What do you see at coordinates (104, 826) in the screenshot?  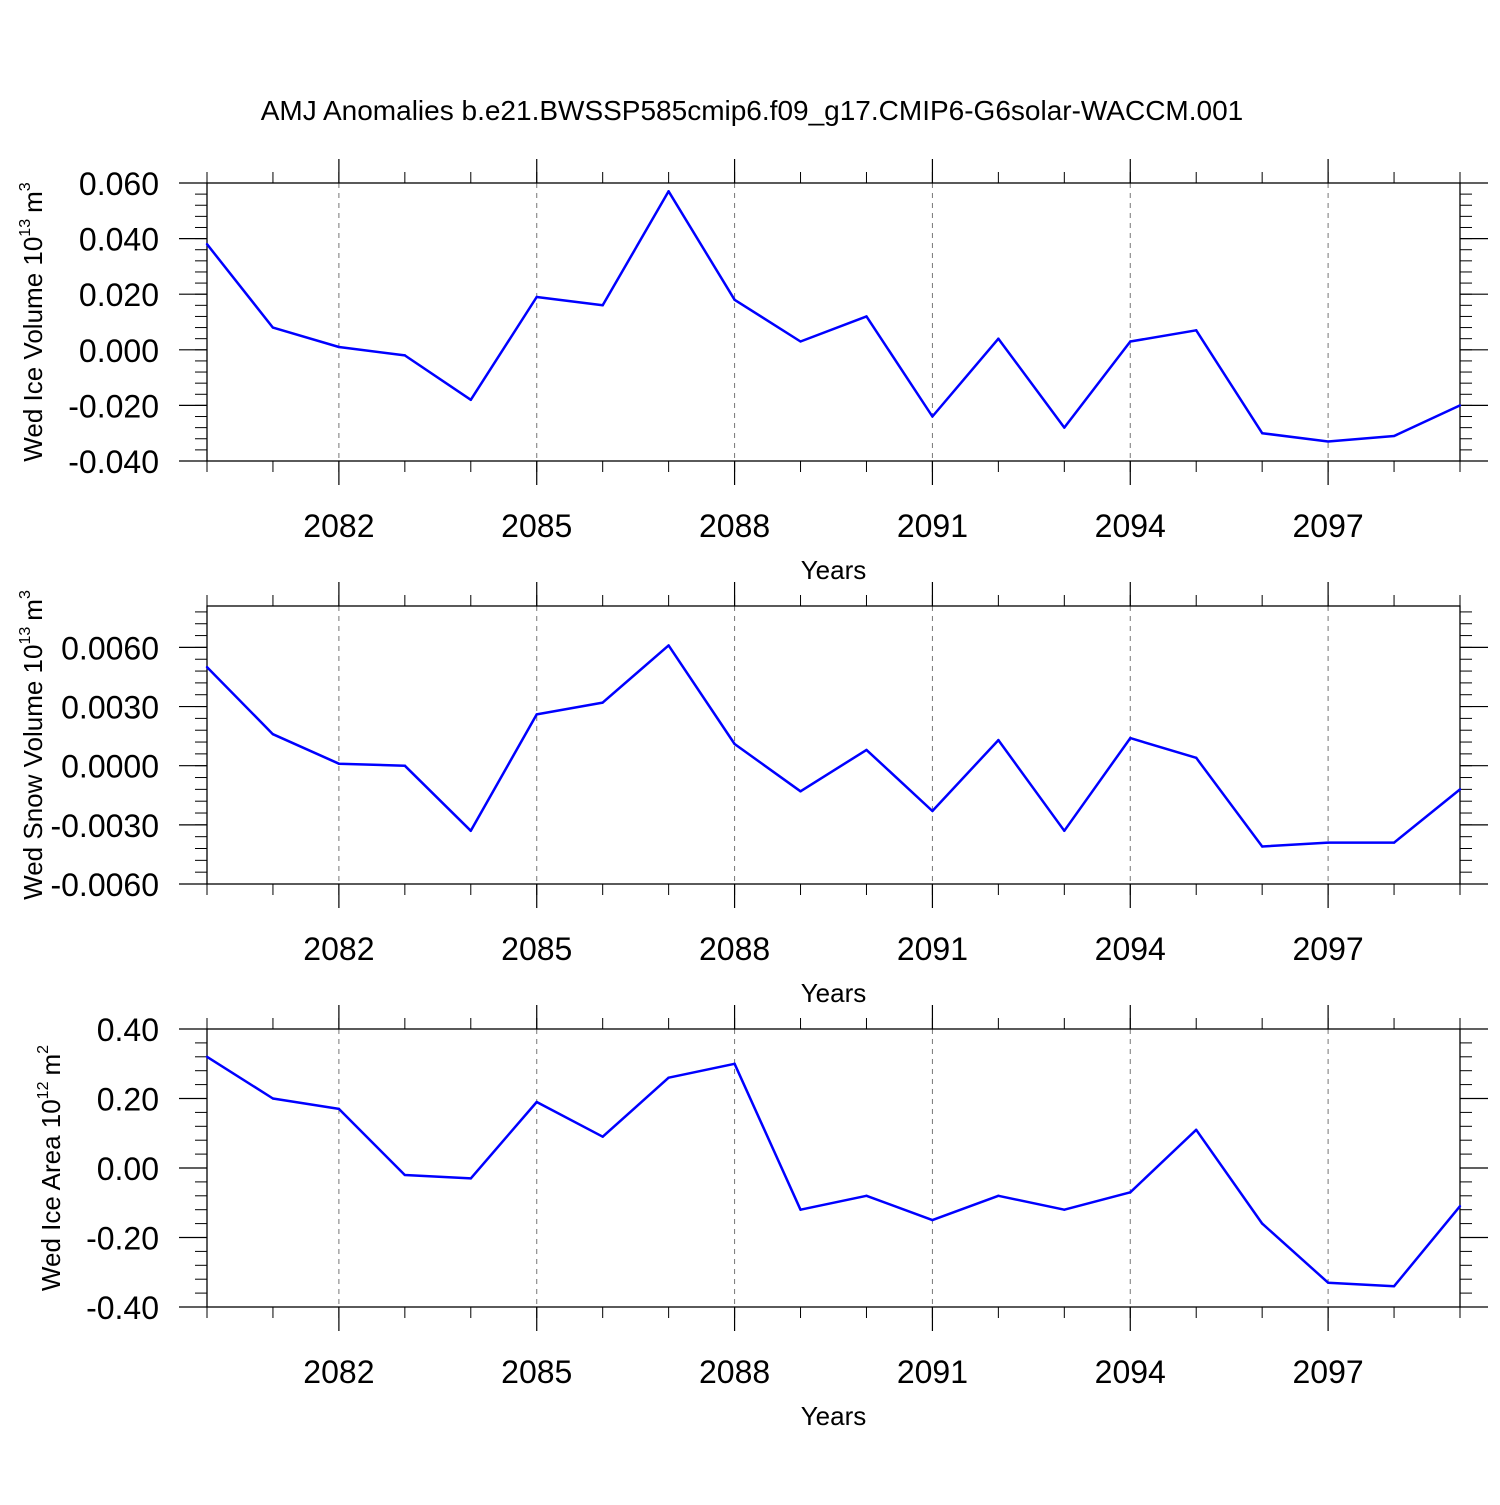 I see `y-tick-label: -0.0030` at bounding box center [104, 826].